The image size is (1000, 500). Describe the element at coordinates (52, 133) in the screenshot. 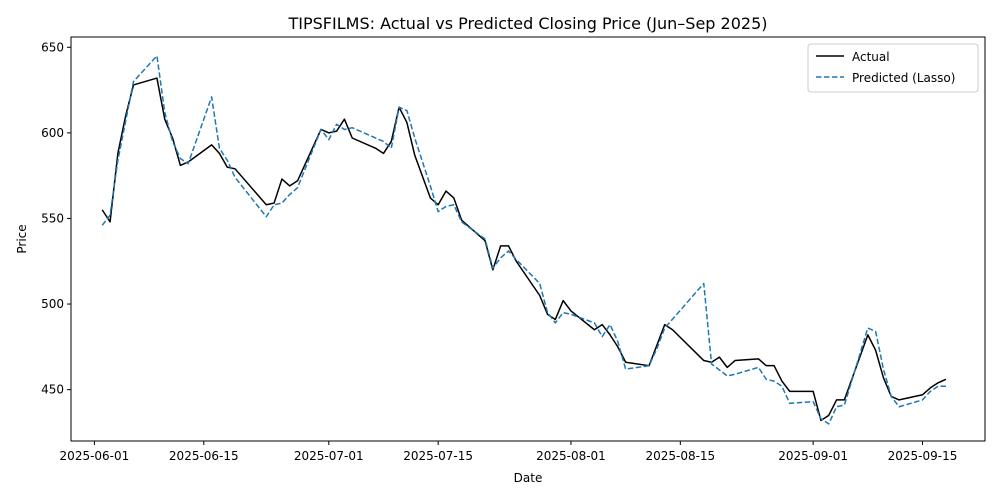

I see `y-tick-label: 600` at that location.